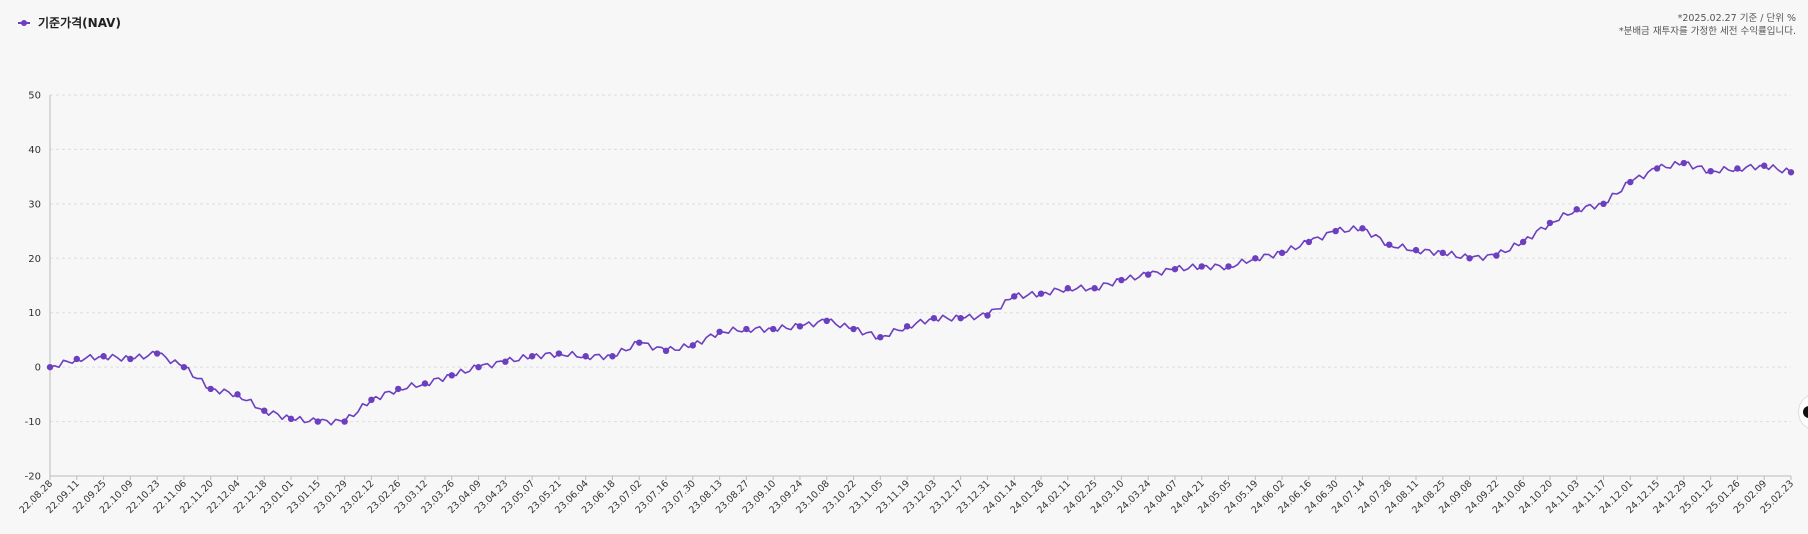 This screenshot has width=1808, height=534. I want to click on y-tick-label: 40, so click(34, 150).